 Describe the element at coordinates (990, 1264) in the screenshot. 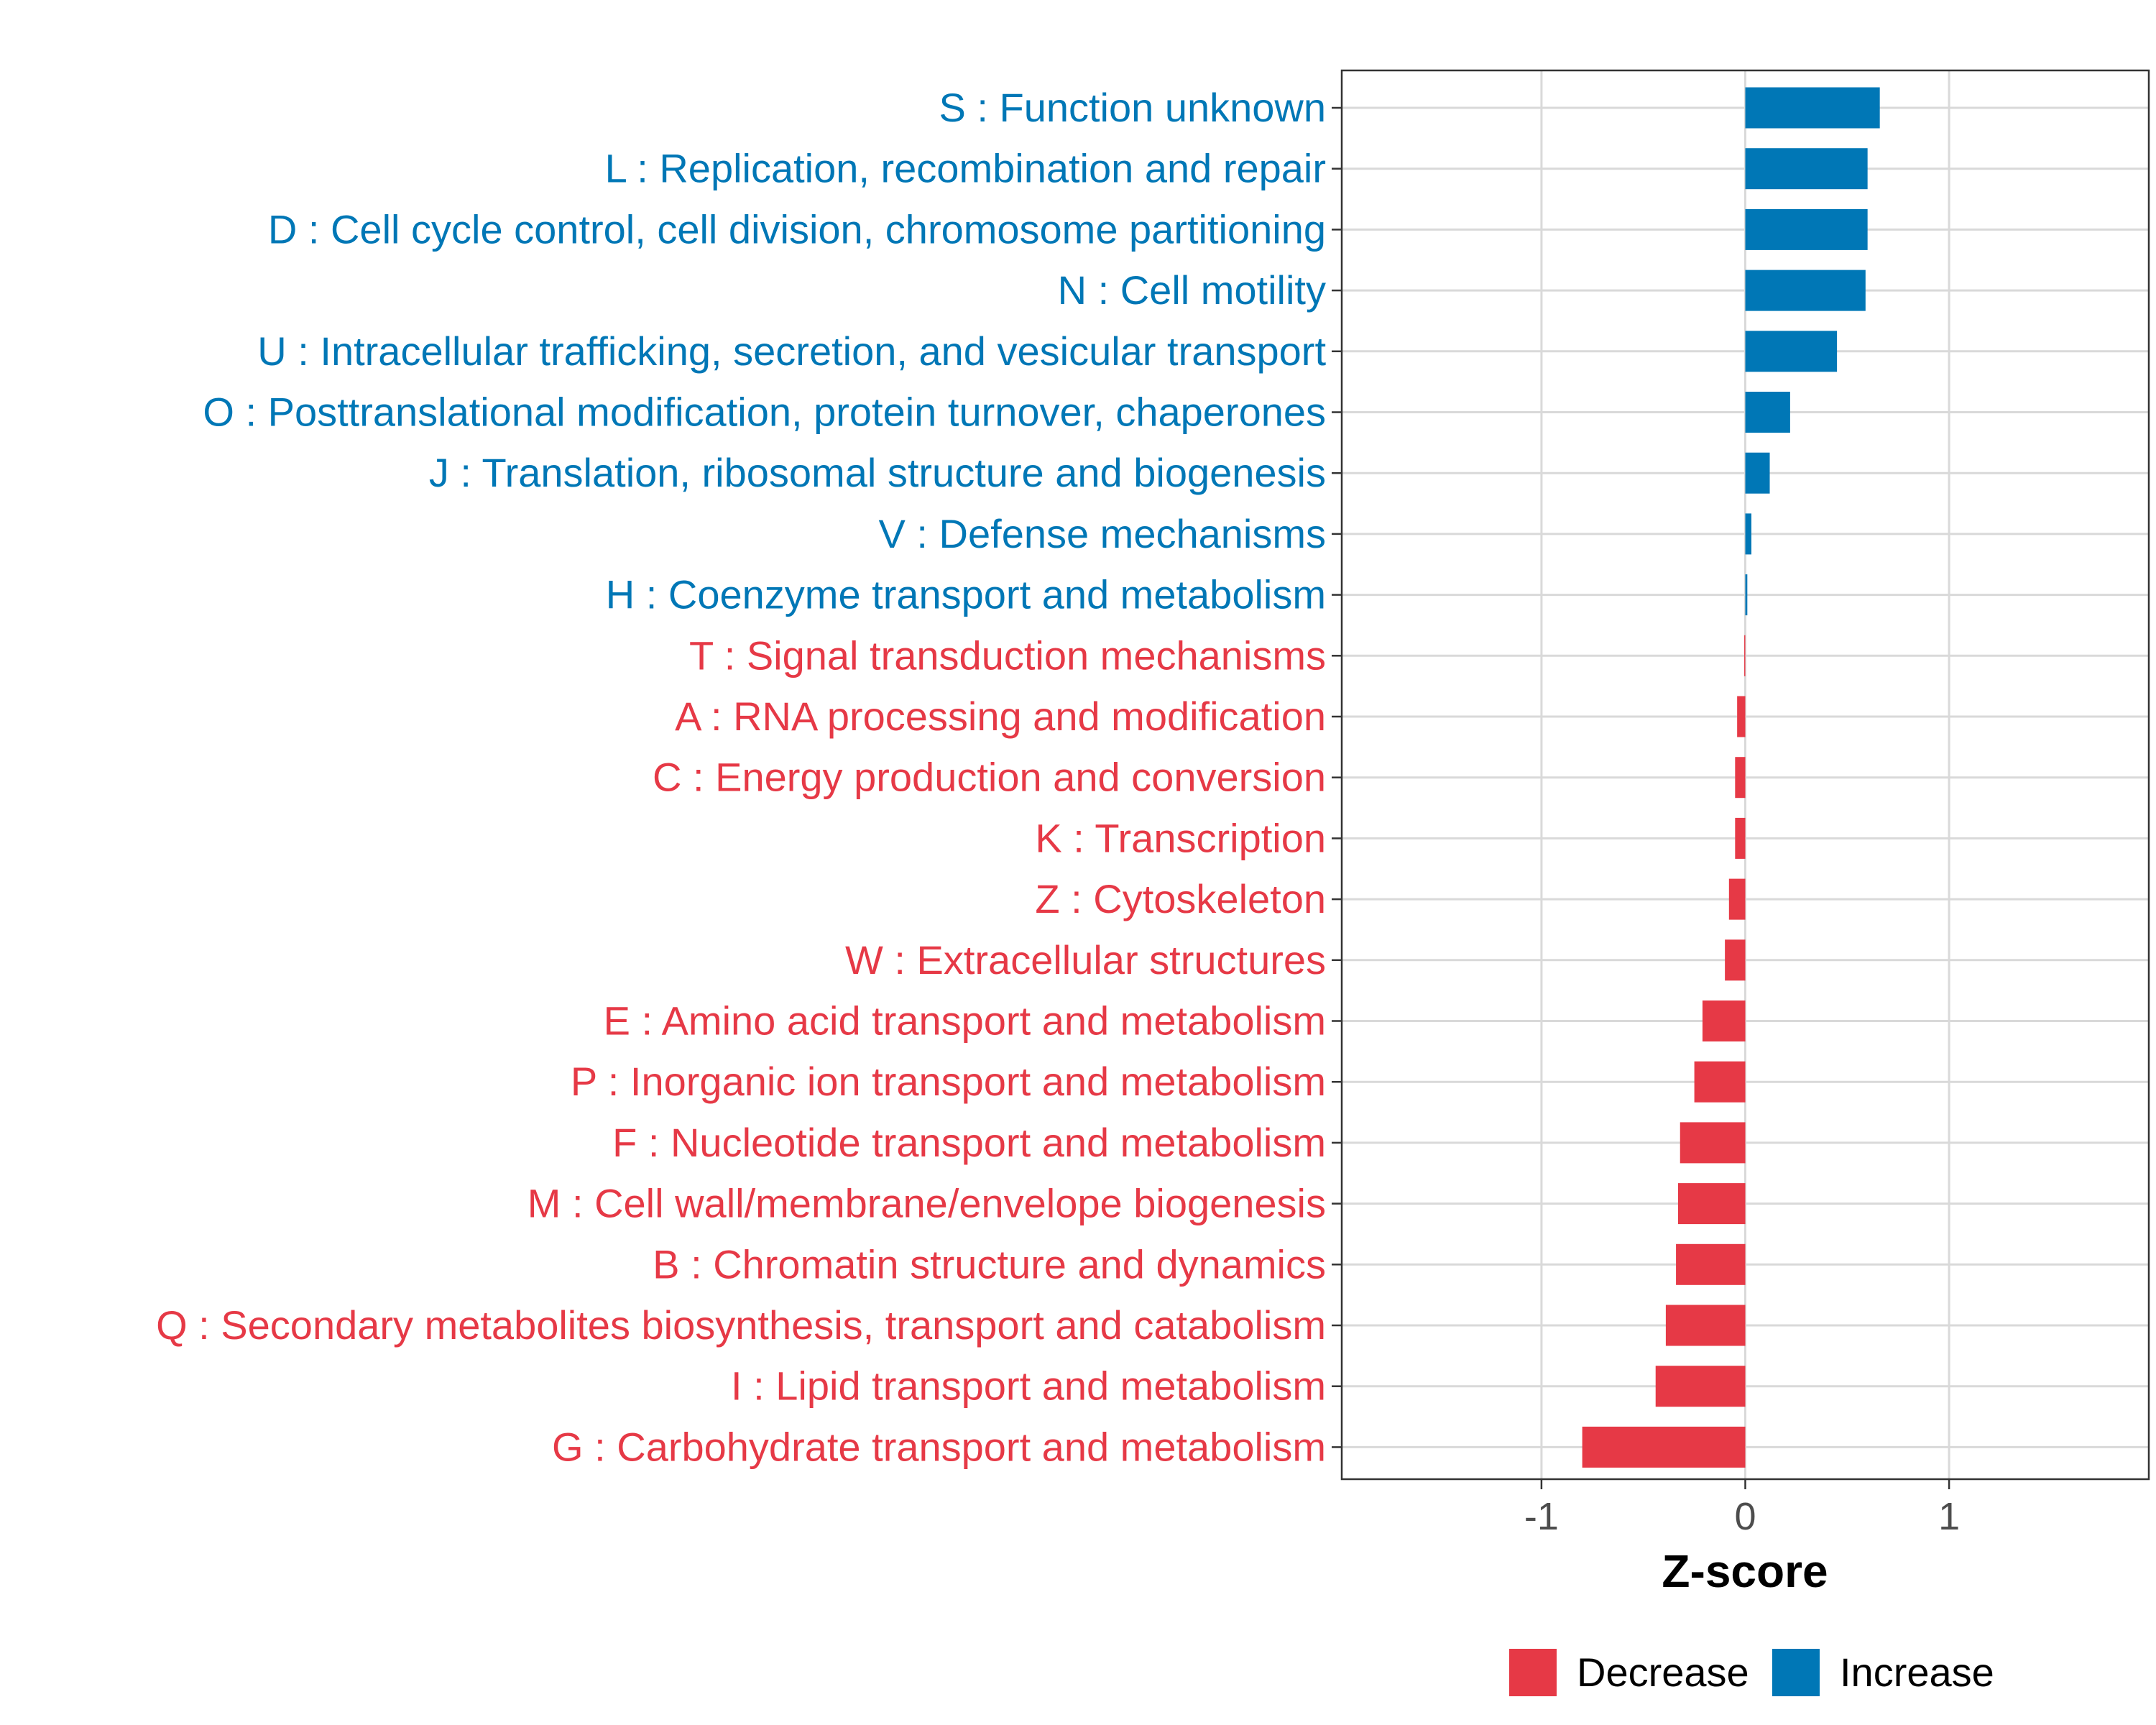

I see `category-label-19: B : Chromatin structure and dynamics` at that location.